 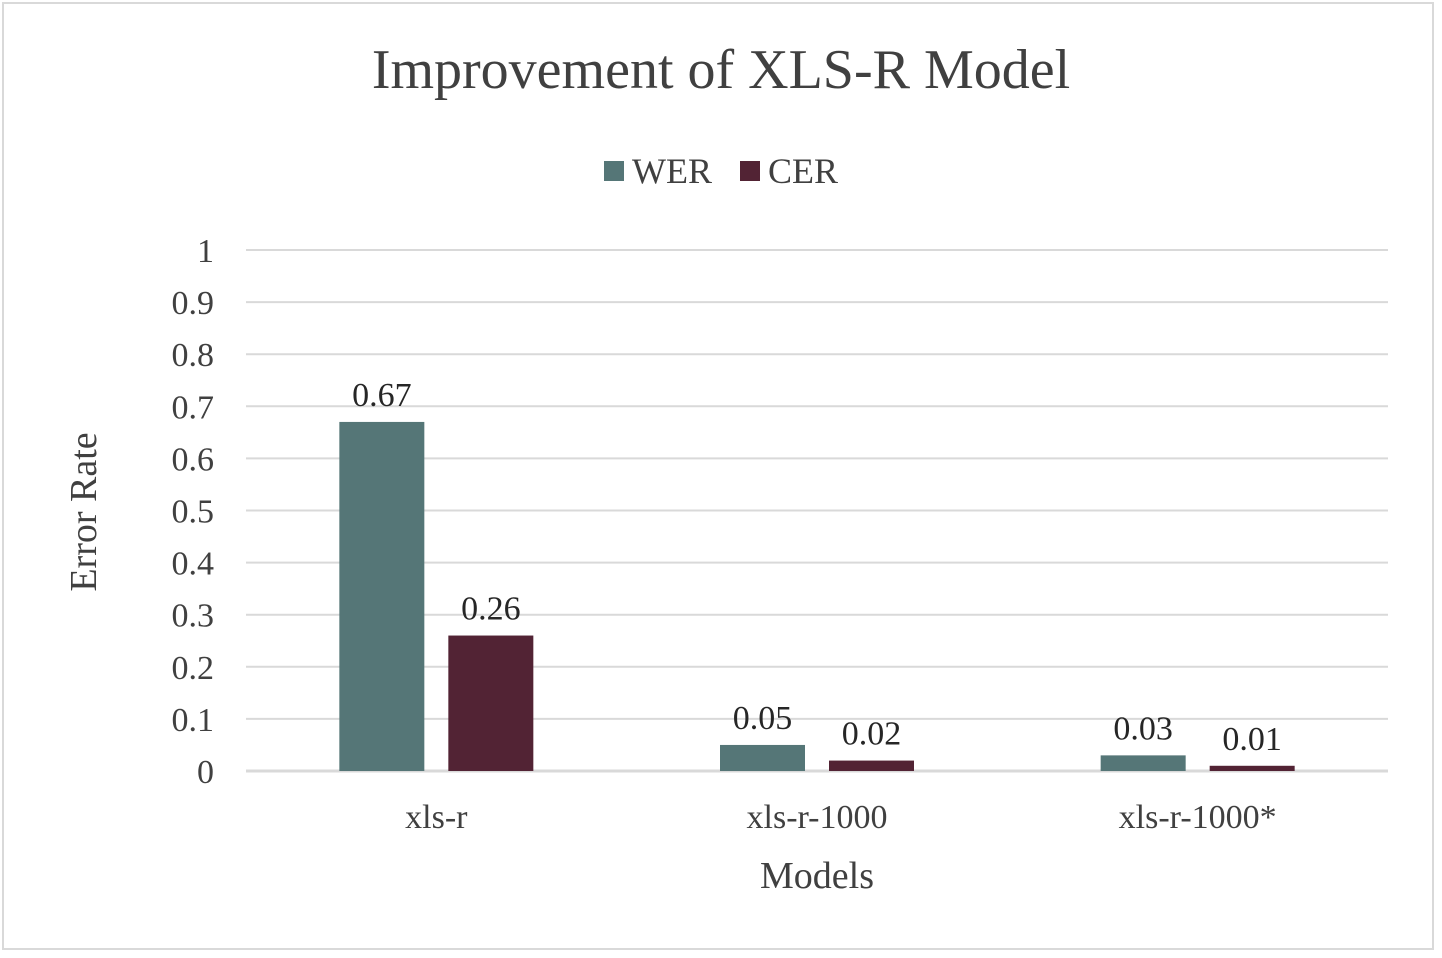 What do you see at coordinates (84, 511) in the screenshot?
I see `y-axis-title: Error Rate` at bounding box center [84, 511].